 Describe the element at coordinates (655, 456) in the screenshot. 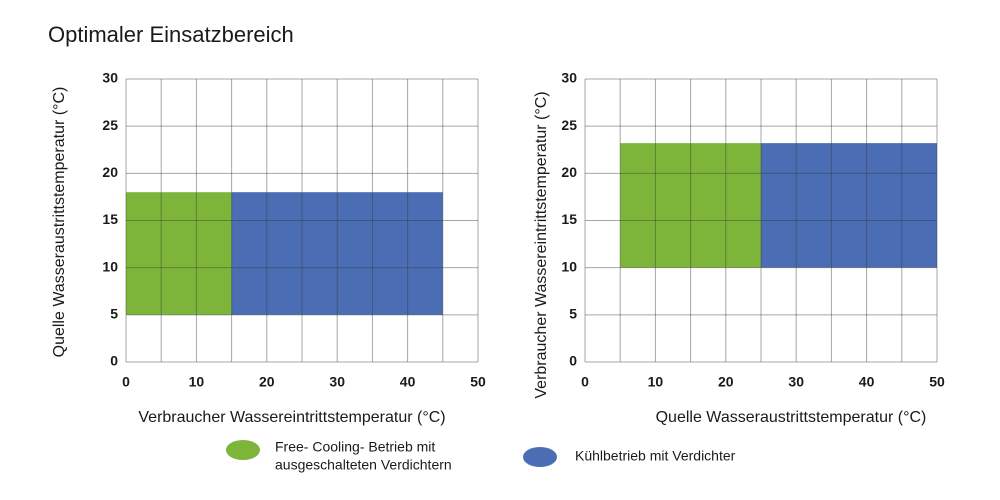

I see `legend-label: Kühlbetrieb mit Verdichter` at that location.